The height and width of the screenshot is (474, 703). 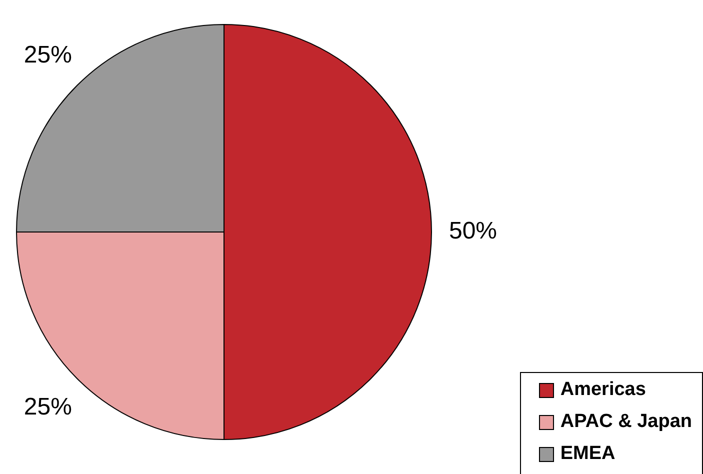 I want to click on data-label: 50%, so click(x=473, y=231).